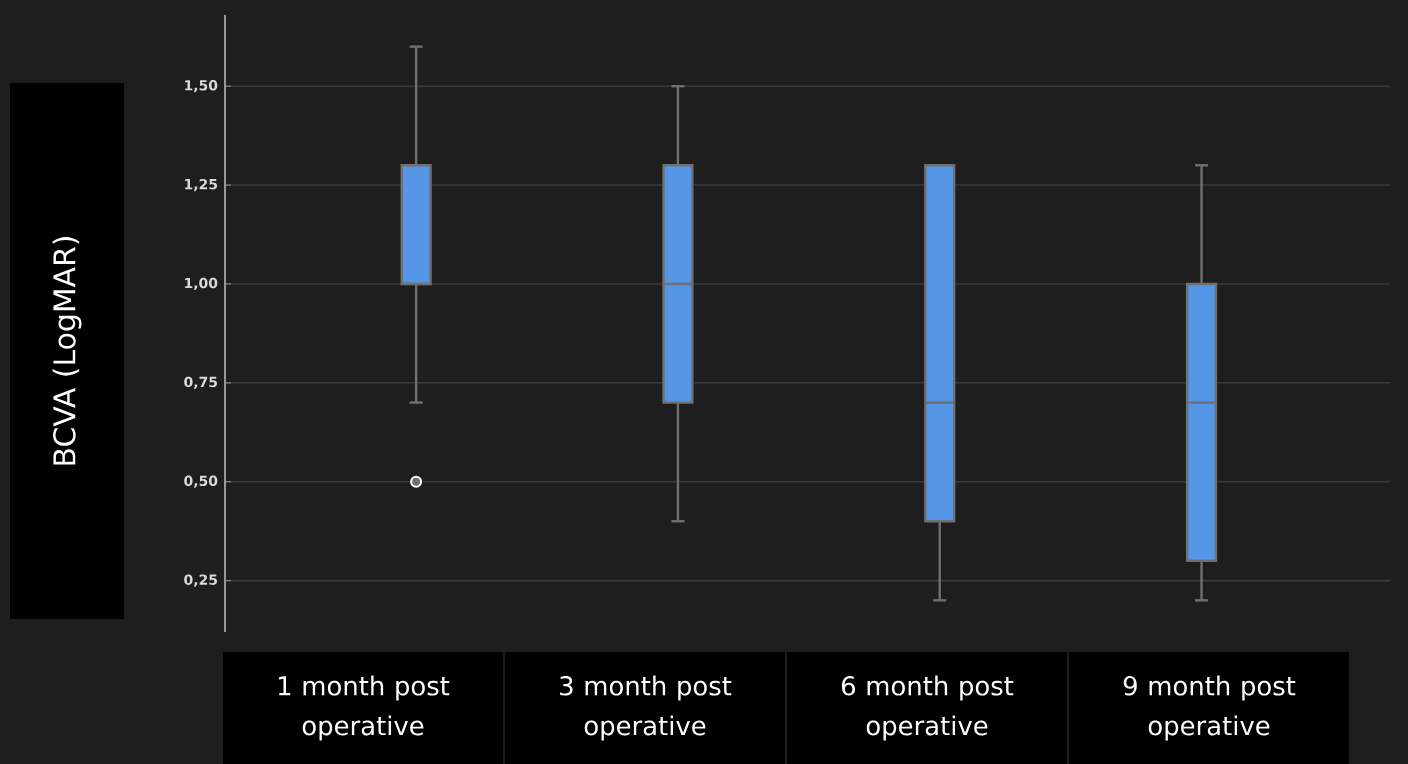 The height and width of the screenshot is (764, 1408). What do you see at coordinates (646, 708) in the screenshot?
I see `x-tick-label: 3 month post operative` at bounding box center [646, 708].